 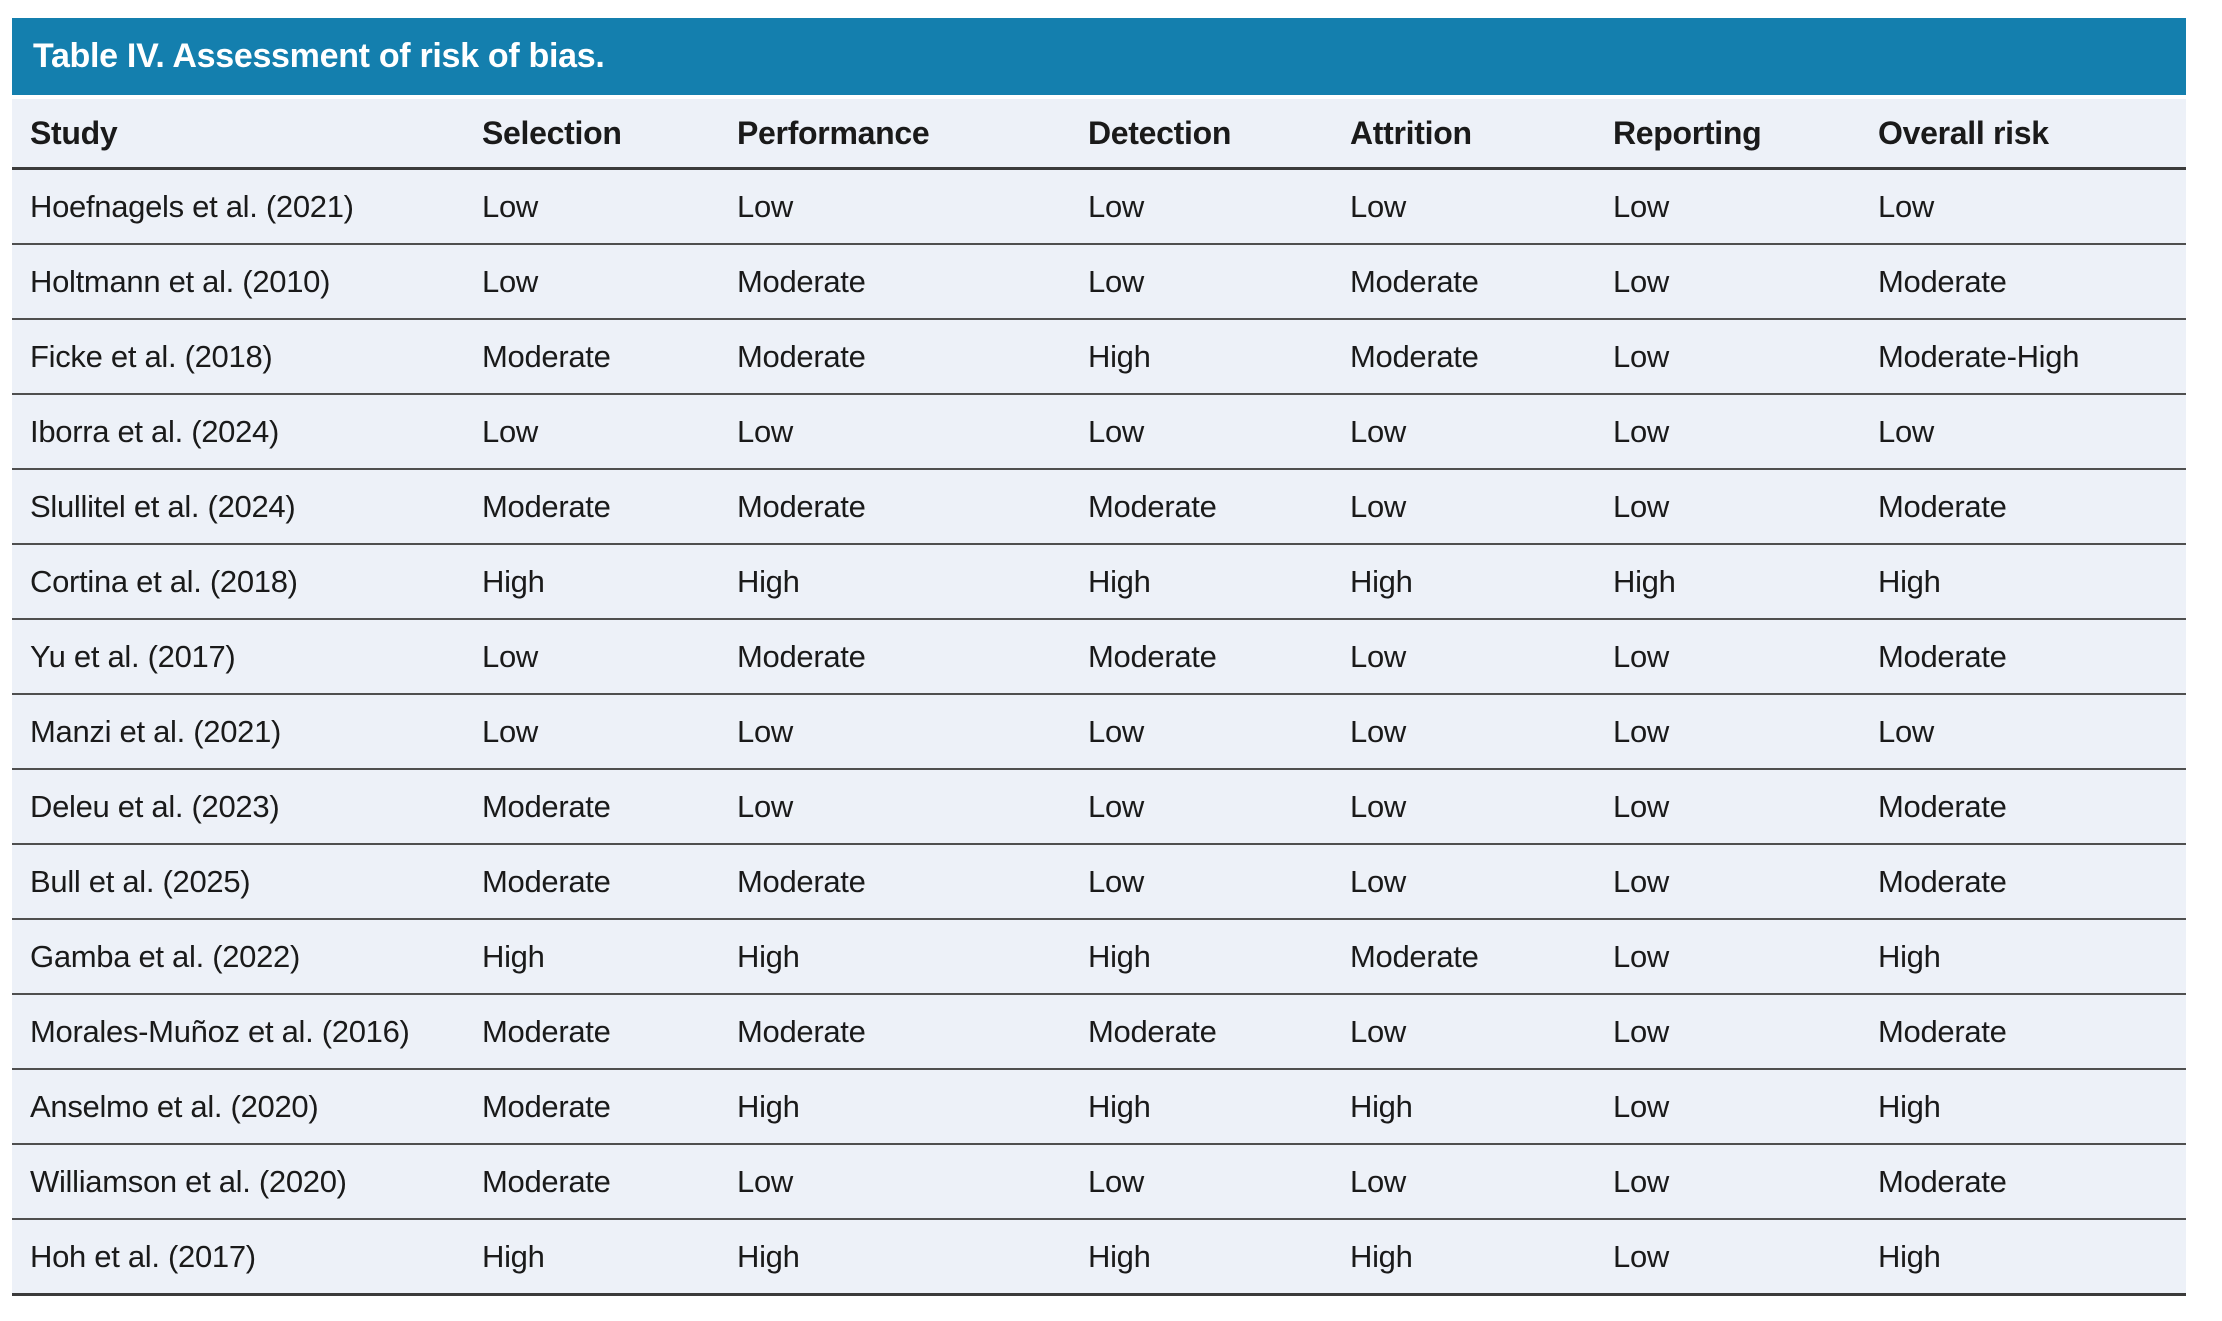 What do you see at coordinates (589, 134) in the screenshot?
I see `column-header-selection: Selection` at bounding box center [589, 134].